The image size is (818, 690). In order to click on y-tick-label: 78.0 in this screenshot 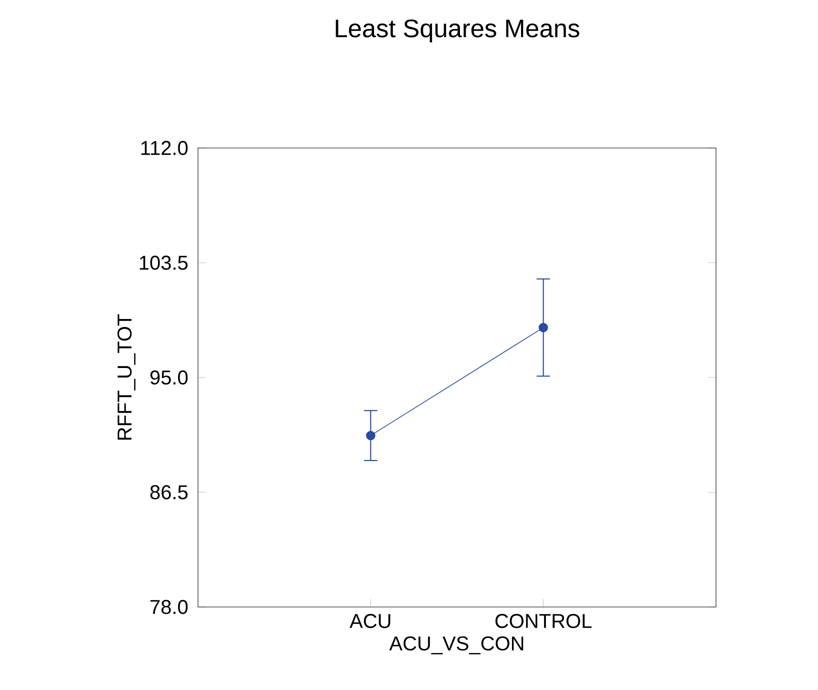, I will do `click(169, 607)`.